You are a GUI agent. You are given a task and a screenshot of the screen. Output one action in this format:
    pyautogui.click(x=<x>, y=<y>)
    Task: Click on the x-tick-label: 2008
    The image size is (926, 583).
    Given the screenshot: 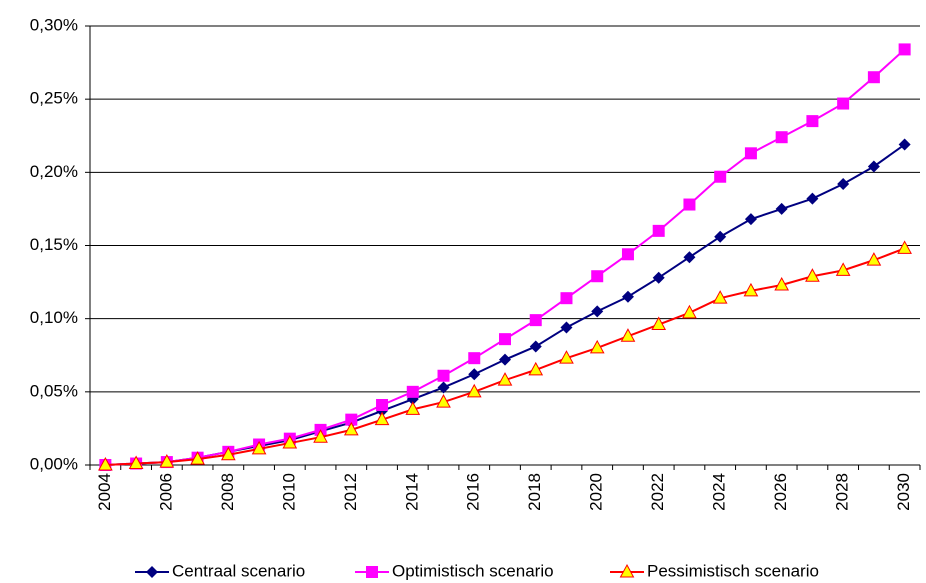 What is the action you would take?
    pyautogui.click(x=227, y=492)
    